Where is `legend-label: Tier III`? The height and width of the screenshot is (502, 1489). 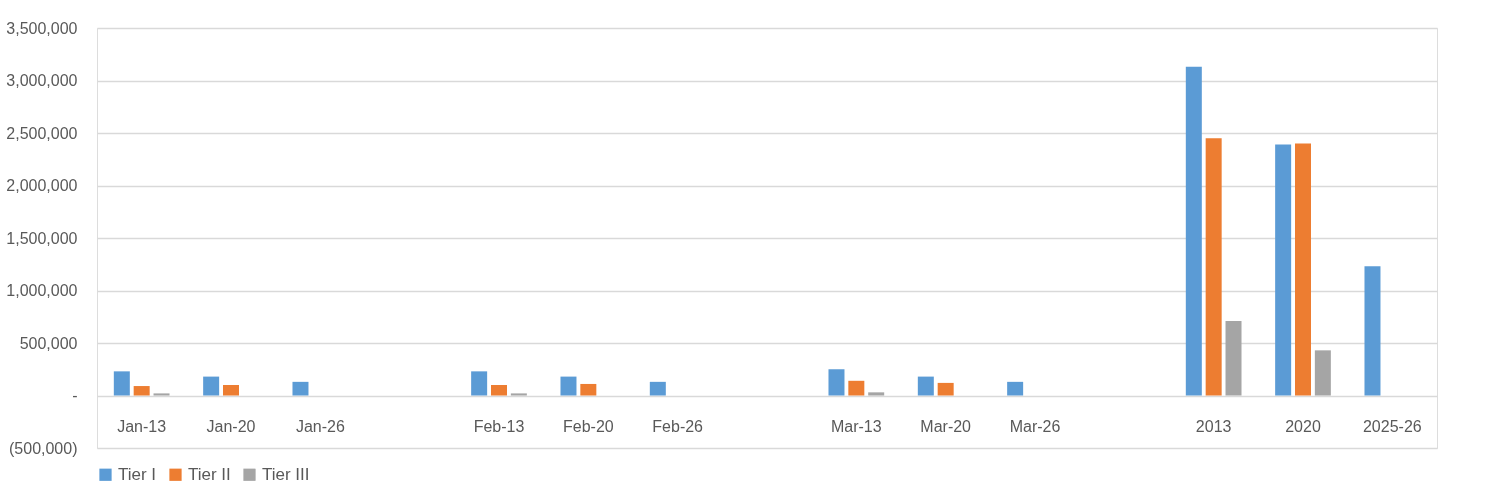
legend-label: Tier III is located at coordinates (286, 474).